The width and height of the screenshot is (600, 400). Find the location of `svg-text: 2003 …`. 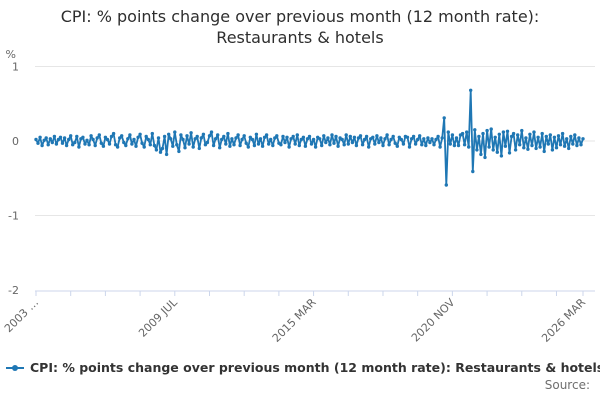

svg-text: 2003 … is located at coordinates (21, 315).